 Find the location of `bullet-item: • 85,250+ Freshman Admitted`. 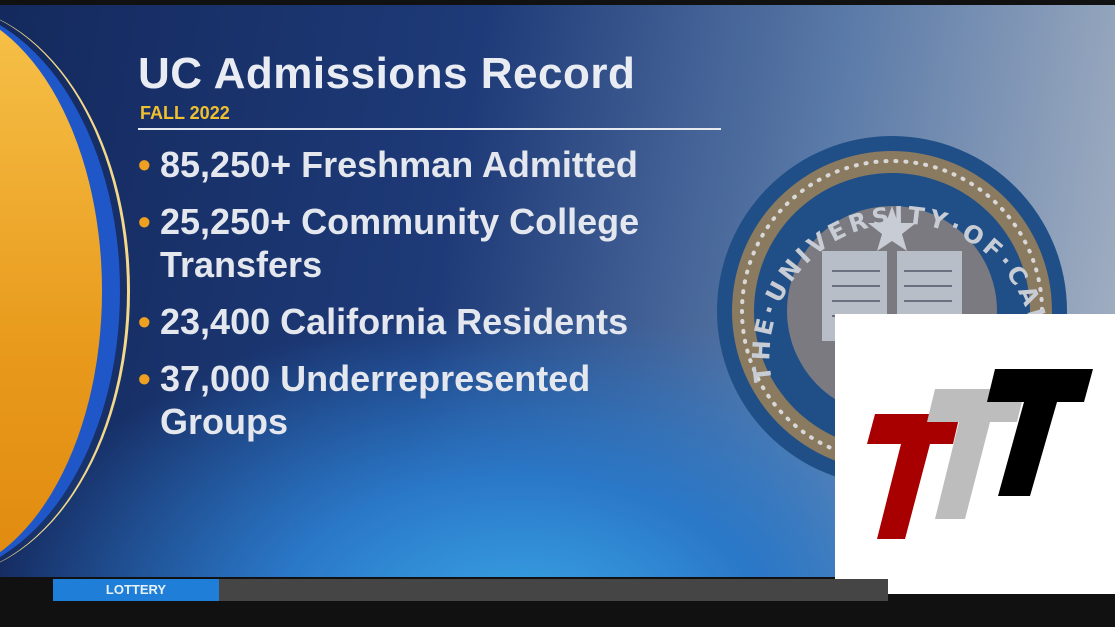

bullet-item: • 85,250+ Freshman Admitted is located at coordinates (388, 164).